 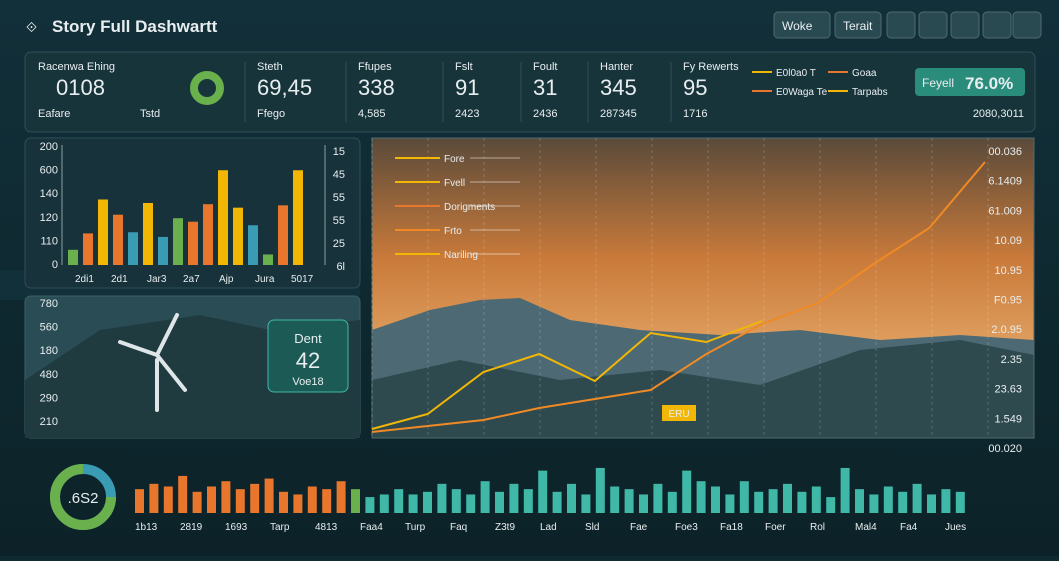 I want to click on axis-label: 120, so click(x=49, y=218).